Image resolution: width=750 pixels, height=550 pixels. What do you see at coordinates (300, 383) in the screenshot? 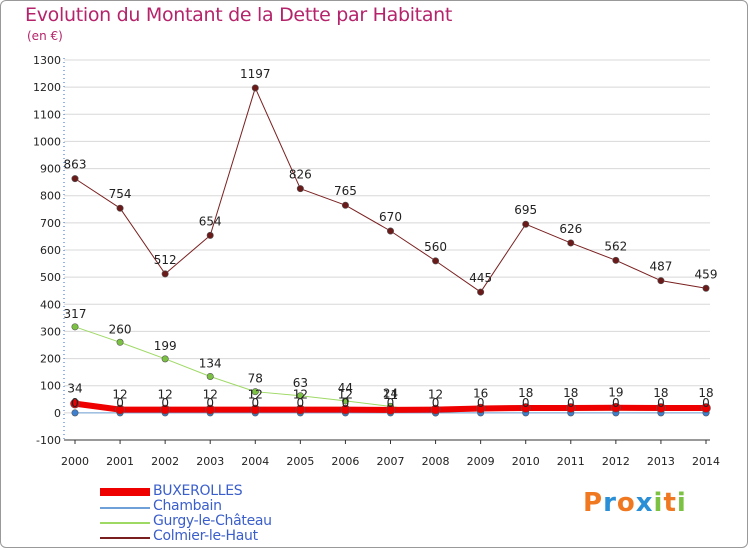
I see `data-label-gurgy-le-ch-teau: 63` at bounding box center [300, 383].